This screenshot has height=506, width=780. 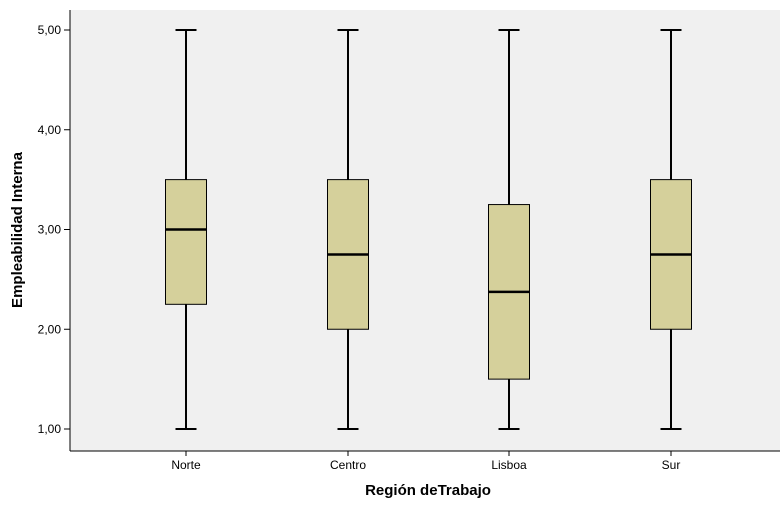 What do you see at coordinates (17, 229) in the screenshot?
I see `y-axis-title: Empleabilidad Interna` at bounding box center [17, 229].